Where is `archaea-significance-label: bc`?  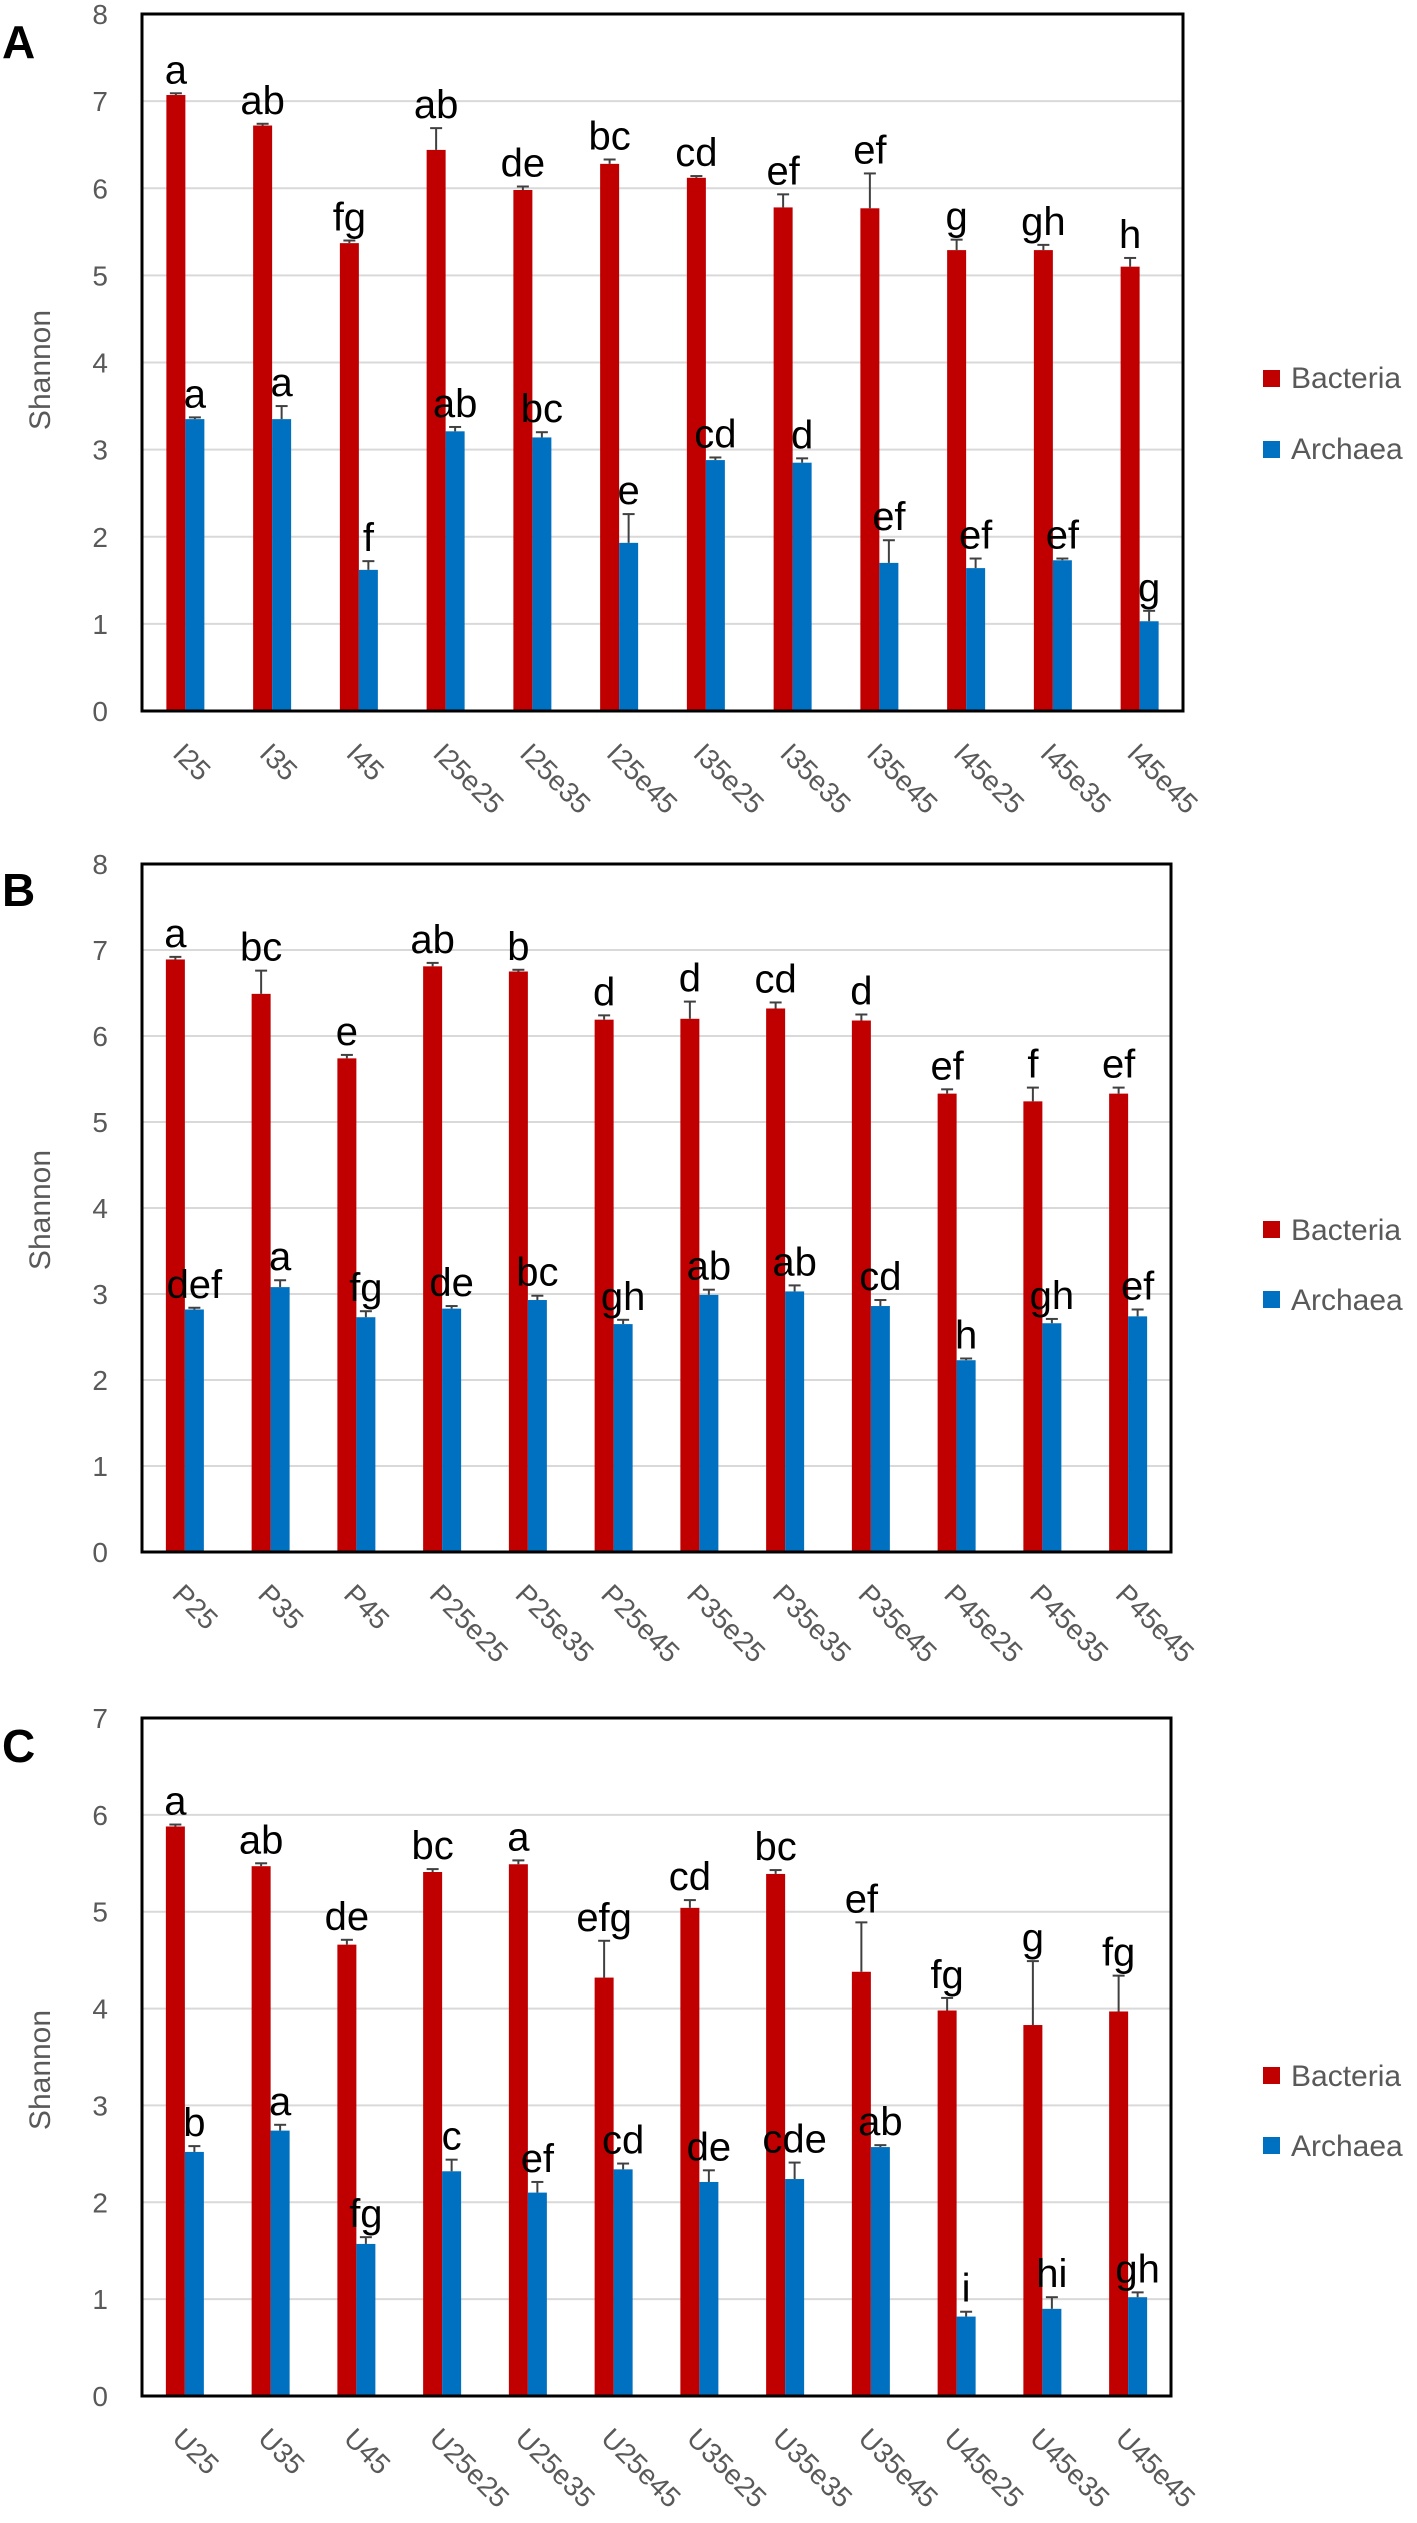
archaea-significance-label: bc is located at coordinates (537, 1273).